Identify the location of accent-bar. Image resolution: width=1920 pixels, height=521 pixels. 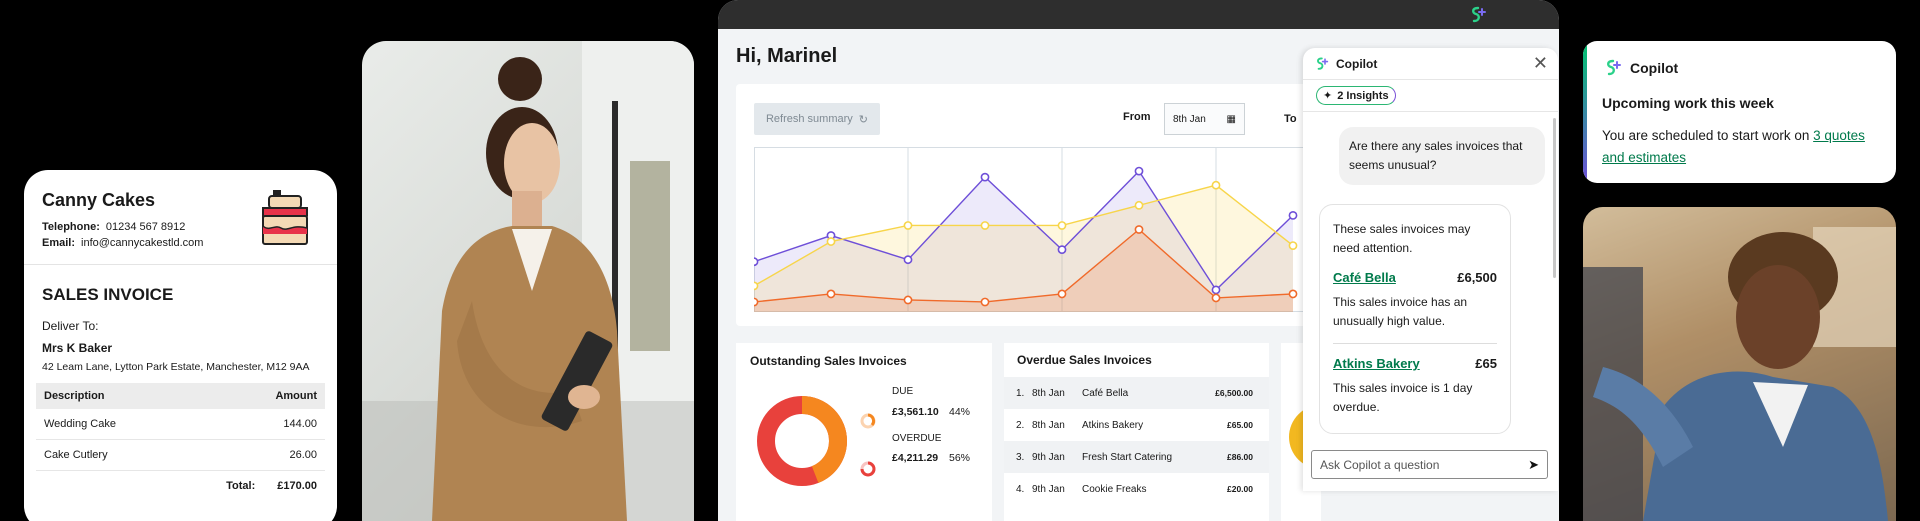
(1585, 112).